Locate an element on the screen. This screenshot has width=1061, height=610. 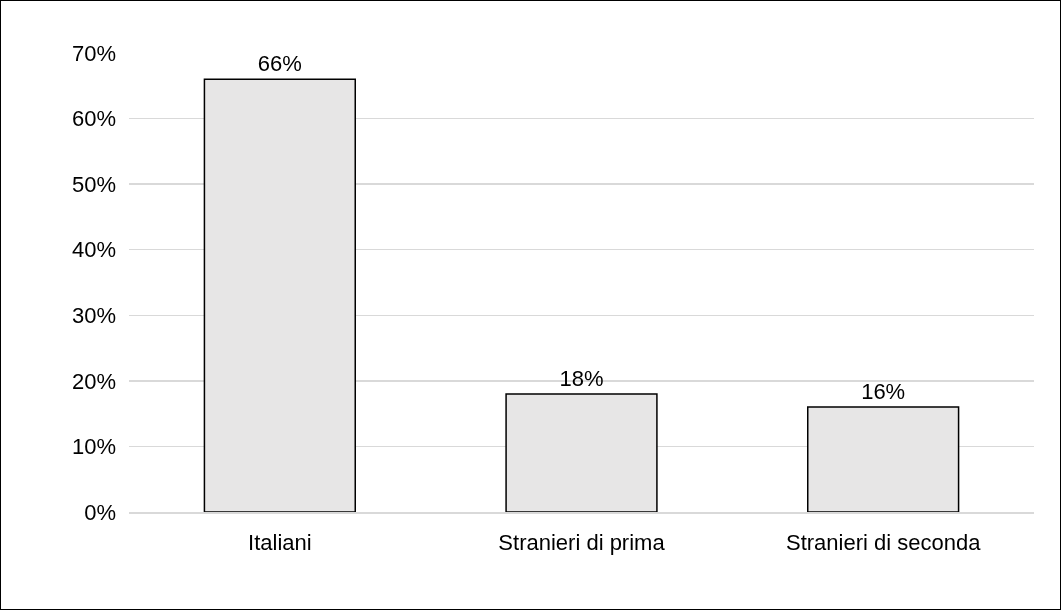
y-tick-label: 30% is located at coordinates (93, 315).